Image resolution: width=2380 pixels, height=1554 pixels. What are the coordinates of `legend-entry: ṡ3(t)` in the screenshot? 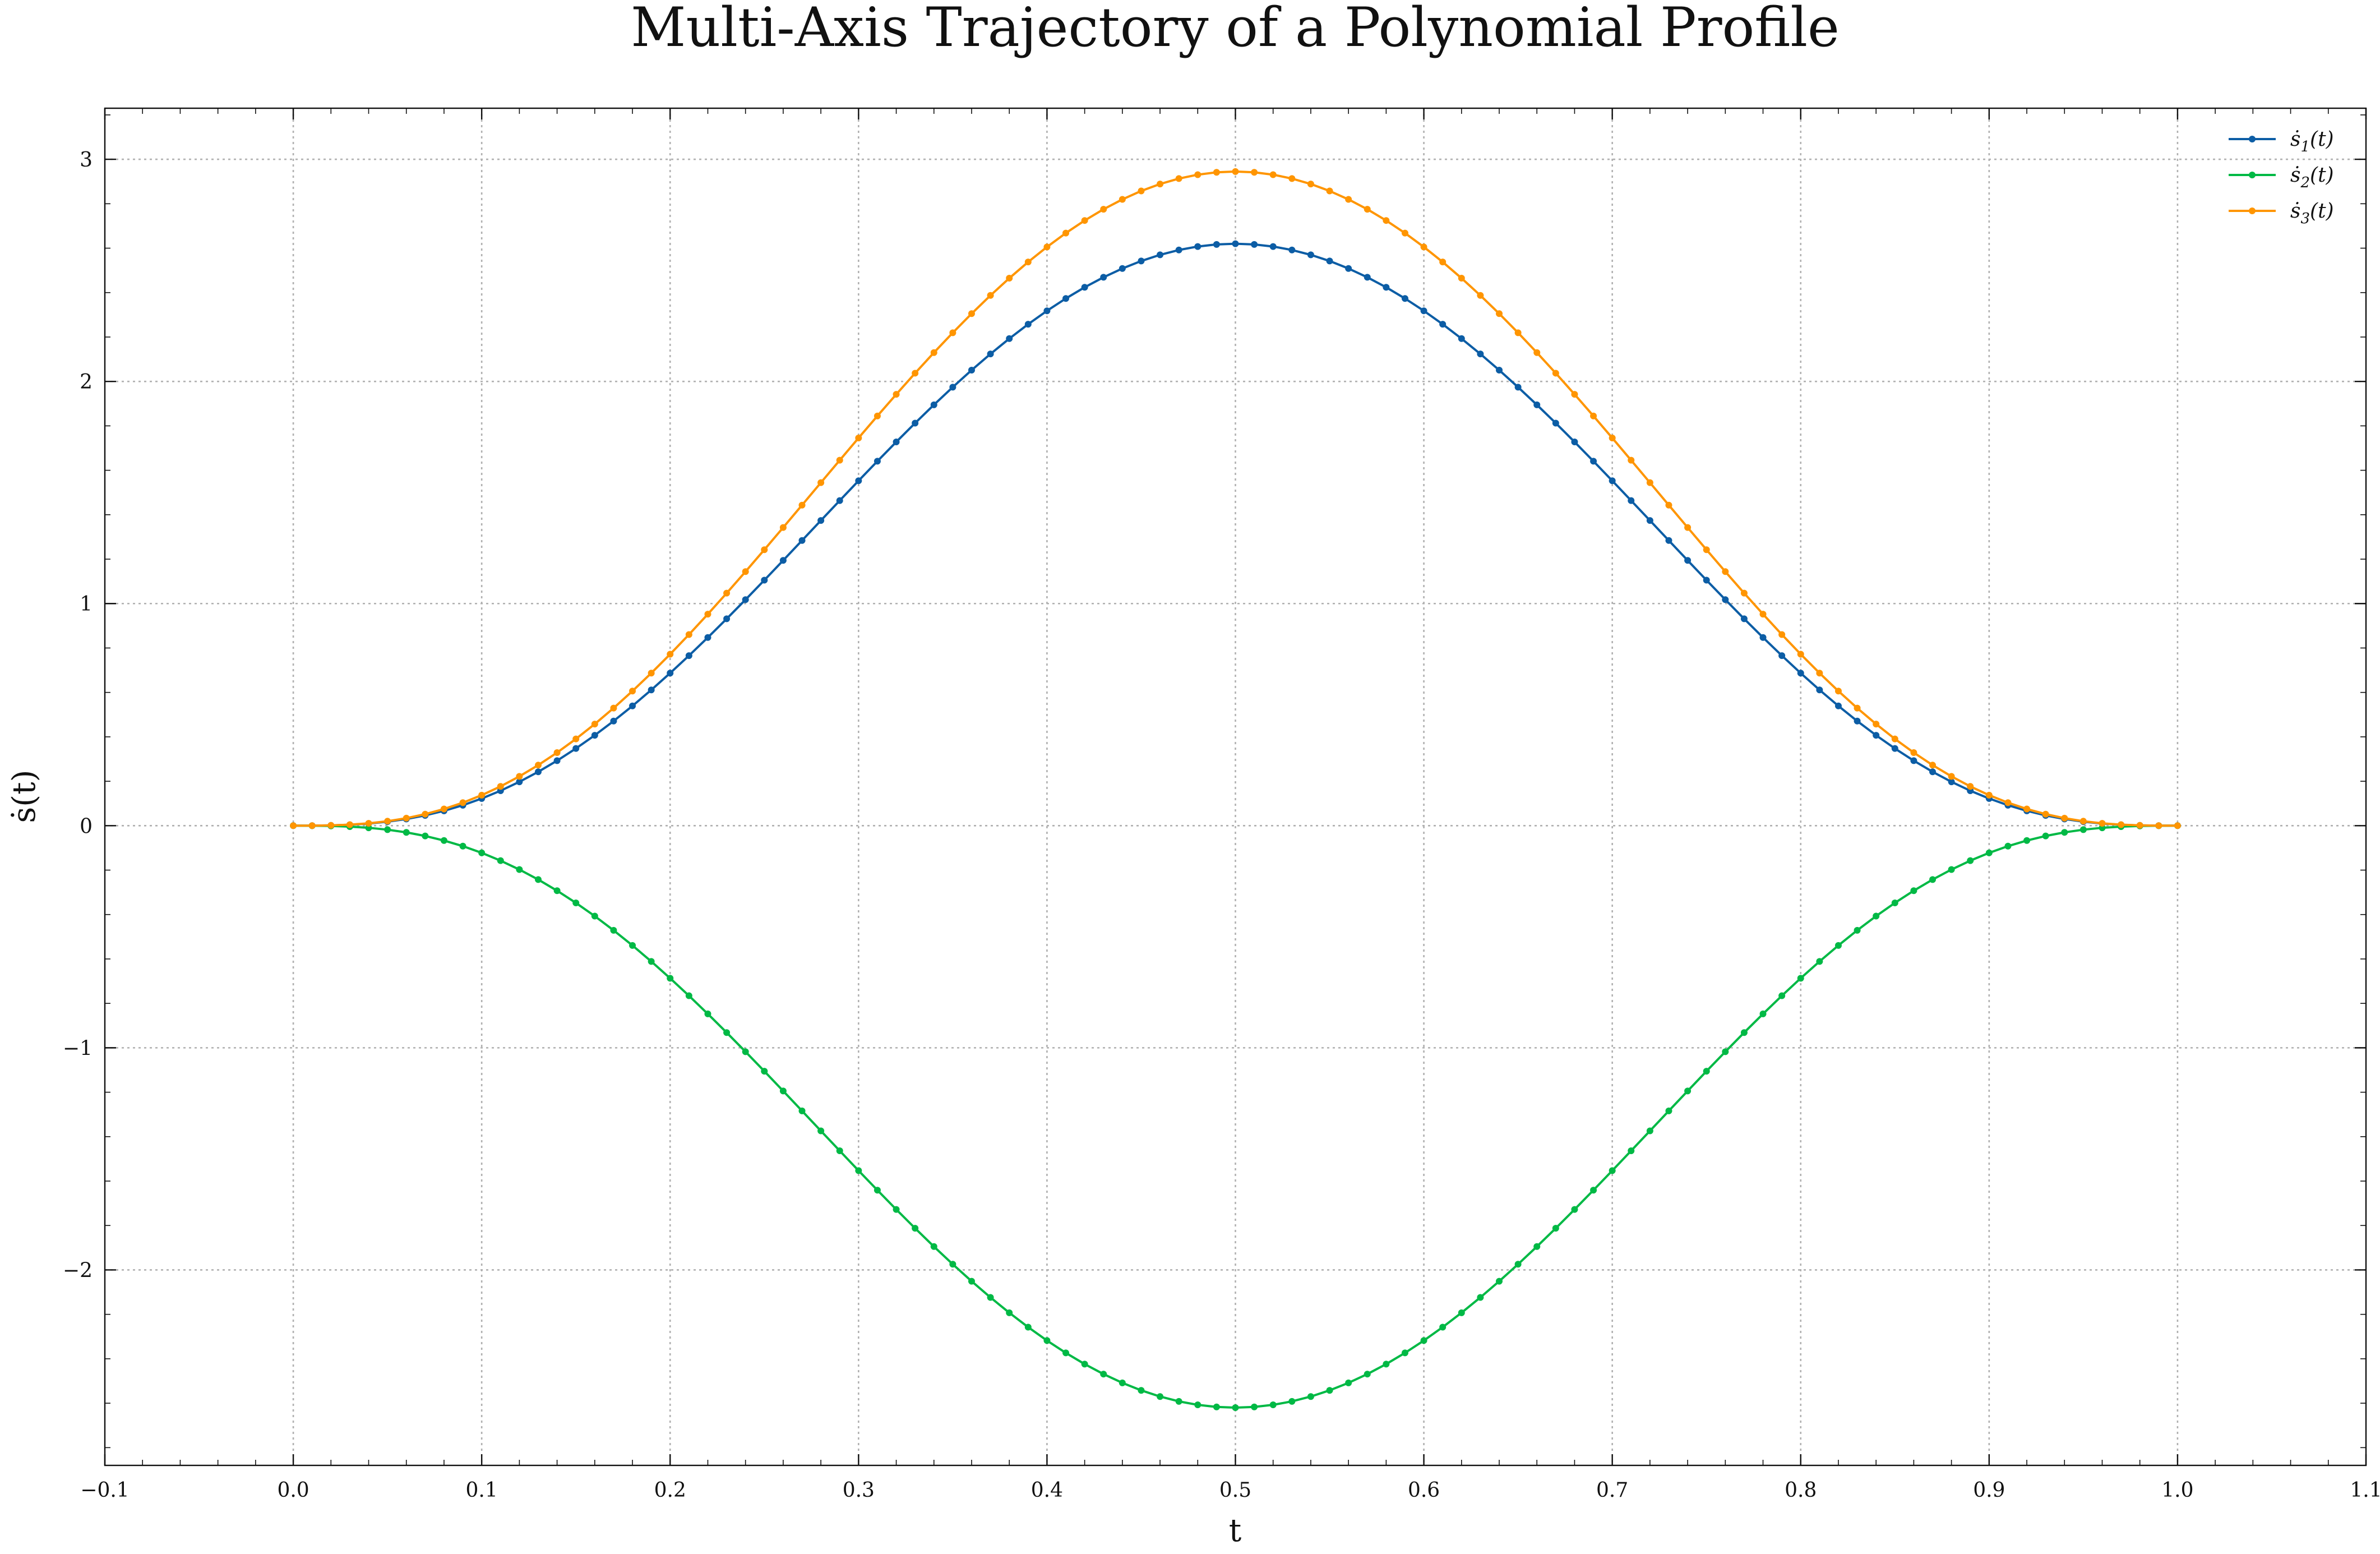 It's located at (2281, 213).